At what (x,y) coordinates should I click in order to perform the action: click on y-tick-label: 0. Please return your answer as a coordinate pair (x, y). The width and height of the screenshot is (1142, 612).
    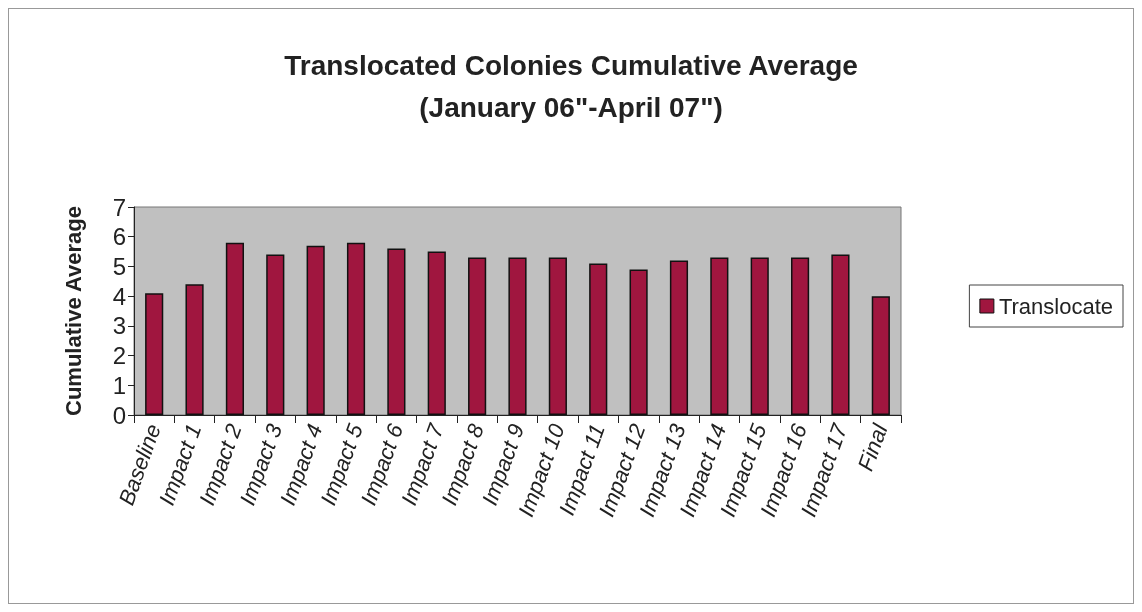
    Looking at the image, I should click on (119, 415).